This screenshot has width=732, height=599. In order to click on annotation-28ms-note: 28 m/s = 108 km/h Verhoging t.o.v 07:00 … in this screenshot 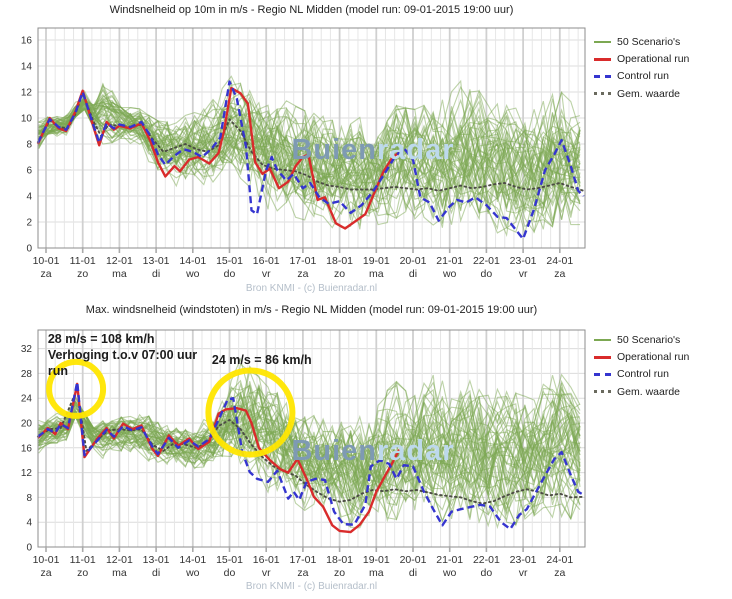, I will do `click(122, 355)`.